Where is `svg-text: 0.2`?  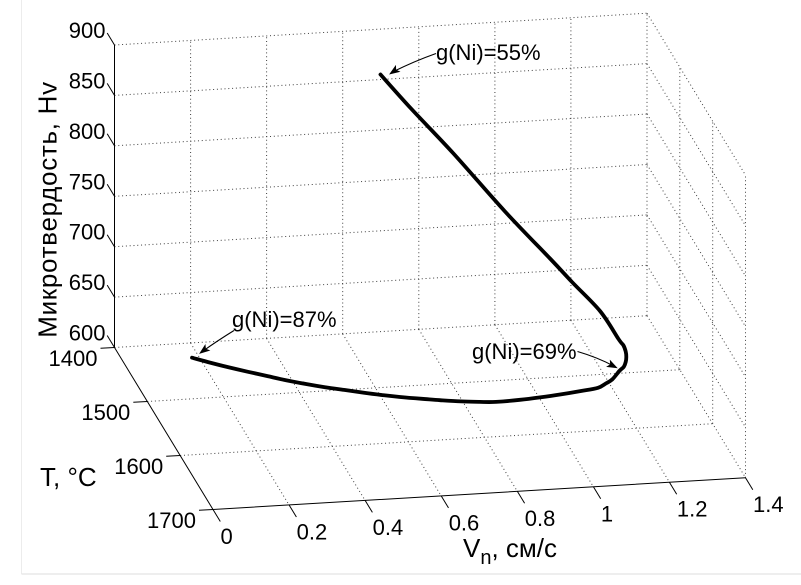
svg-text: 0.2 is located at coordinates (312, 532).